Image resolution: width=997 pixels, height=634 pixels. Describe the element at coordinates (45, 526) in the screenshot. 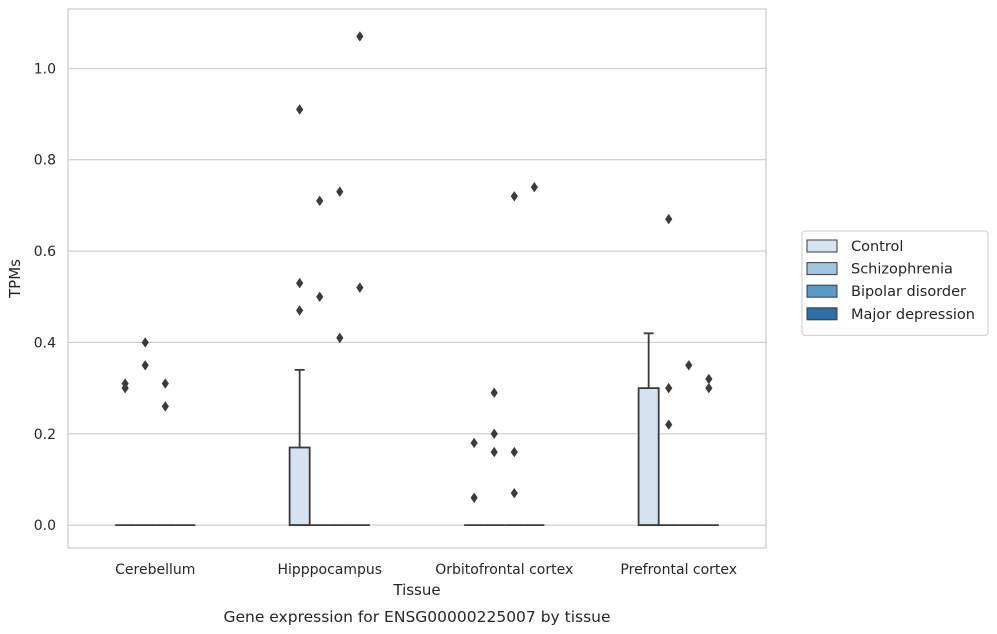

I see `y-tick-label: 0.0` at that location.